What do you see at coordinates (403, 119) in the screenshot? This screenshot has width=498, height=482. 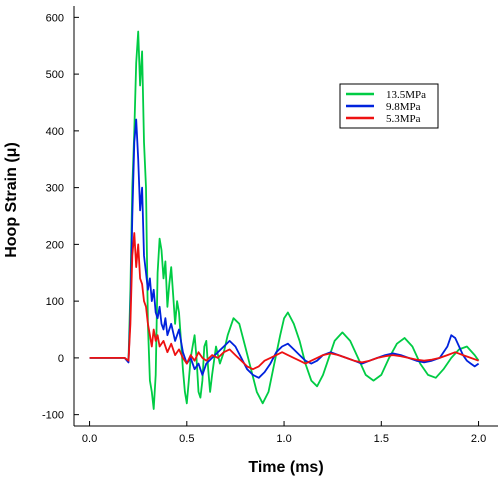 I see `legend-label: 5.3MPa` at bounding box center [403, 119].